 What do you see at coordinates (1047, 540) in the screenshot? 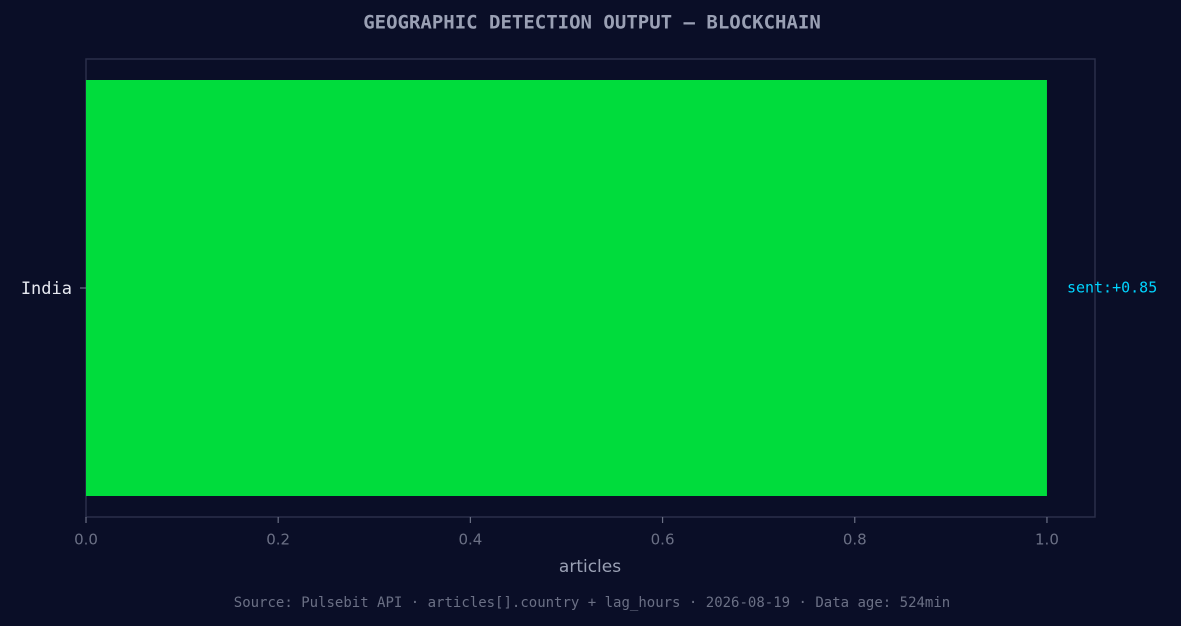
I see `x-tick-label: 1.0` at bounding box center [1047, 540].